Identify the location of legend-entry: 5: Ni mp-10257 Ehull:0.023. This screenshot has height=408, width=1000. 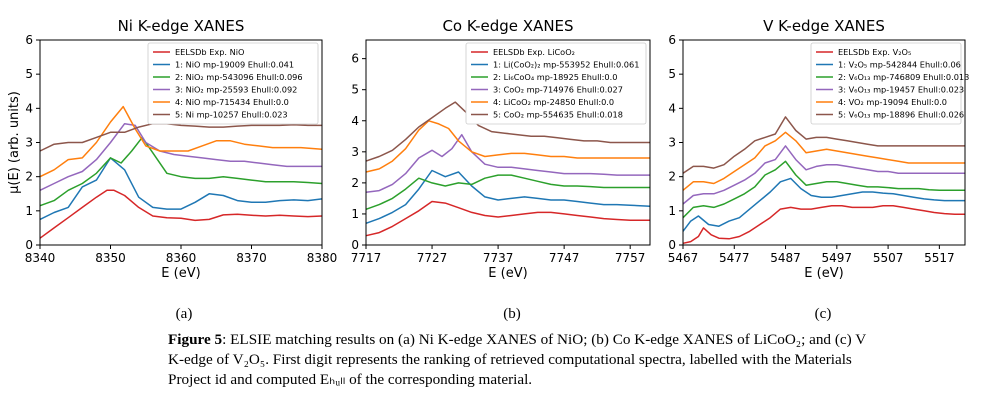
(231, 115).